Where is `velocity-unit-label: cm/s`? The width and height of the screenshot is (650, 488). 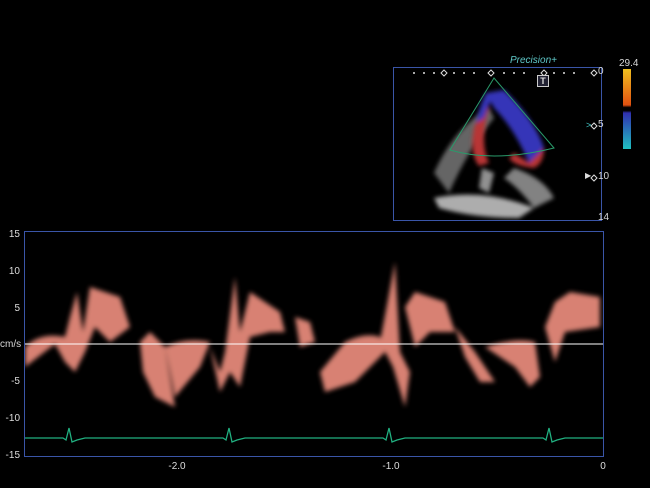
velocity-unit-label: cm/s is located at coordinates (11, 344).